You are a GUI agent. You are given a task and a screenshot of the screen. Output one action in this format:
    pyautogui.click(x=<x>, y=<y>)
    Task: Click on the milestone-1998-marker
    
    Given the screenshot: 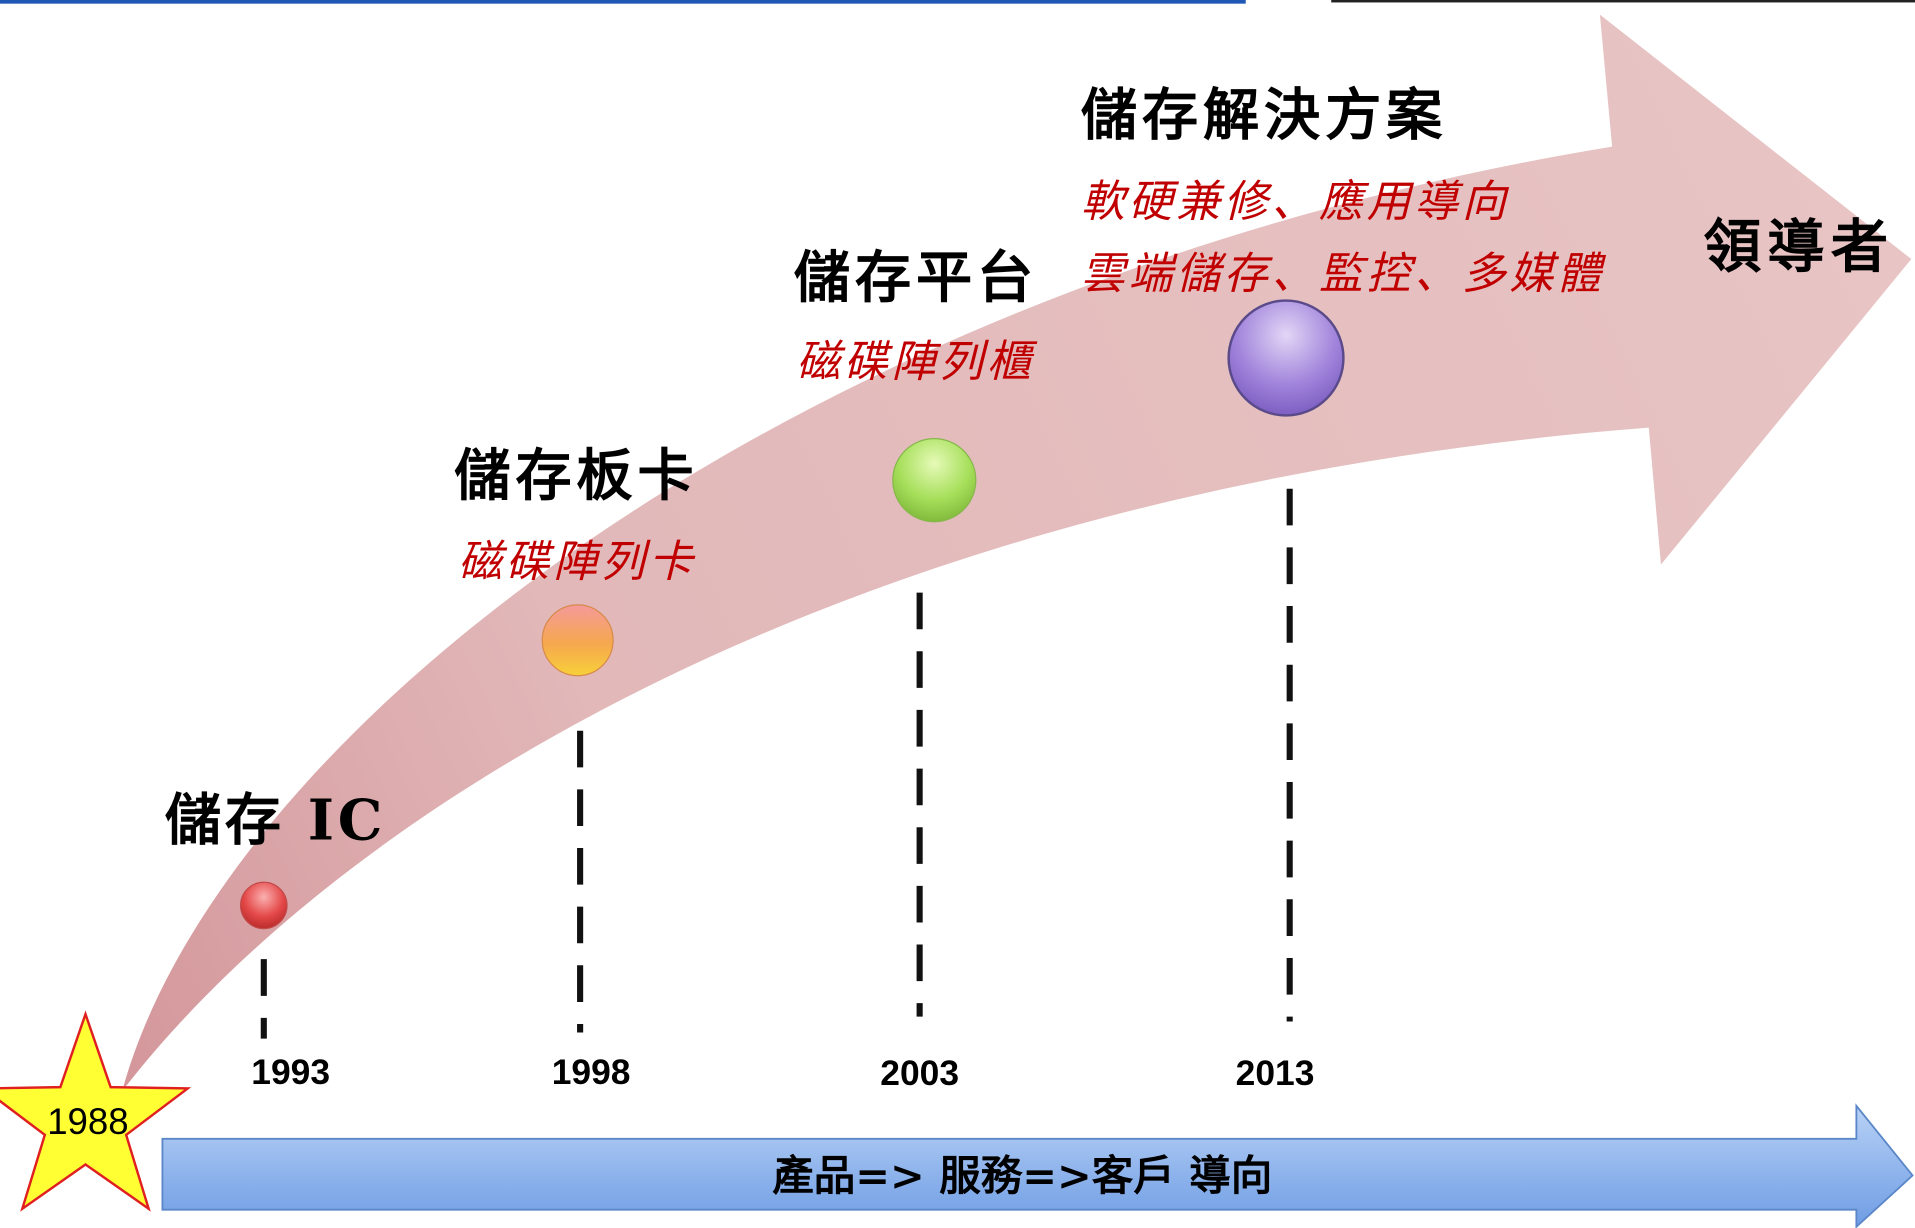 What is the action you would take?
    pyautogui.click(x=577, y=640)
    